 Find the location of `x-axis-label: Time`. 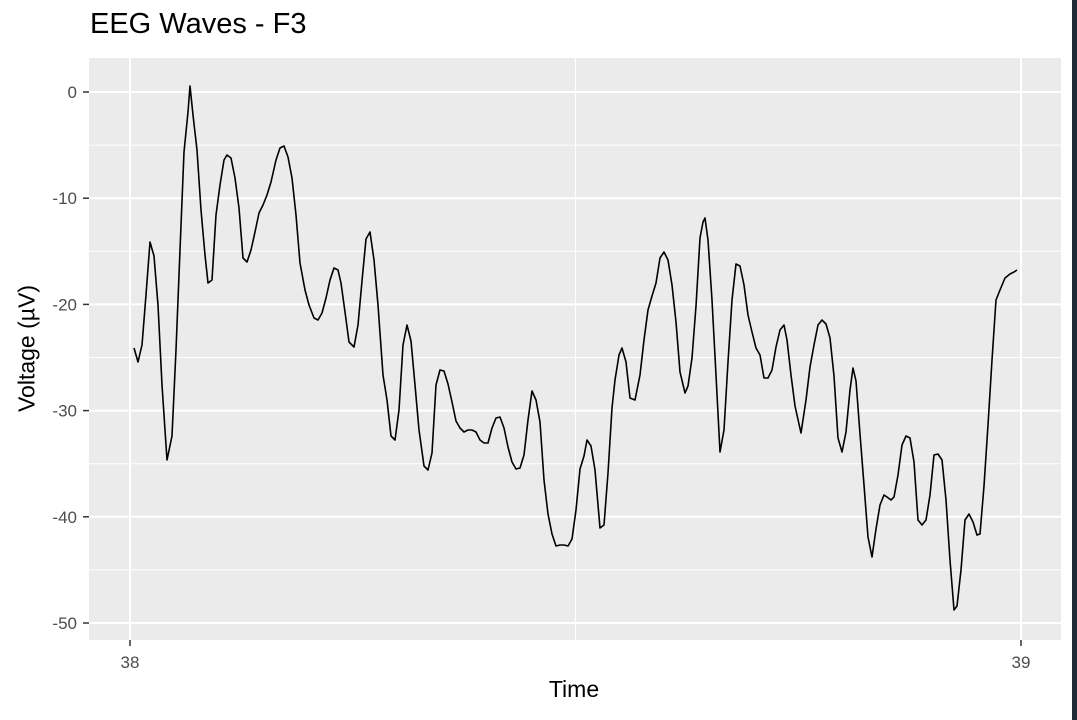

x-axis-label: Time is located at coordinates (574, 689).